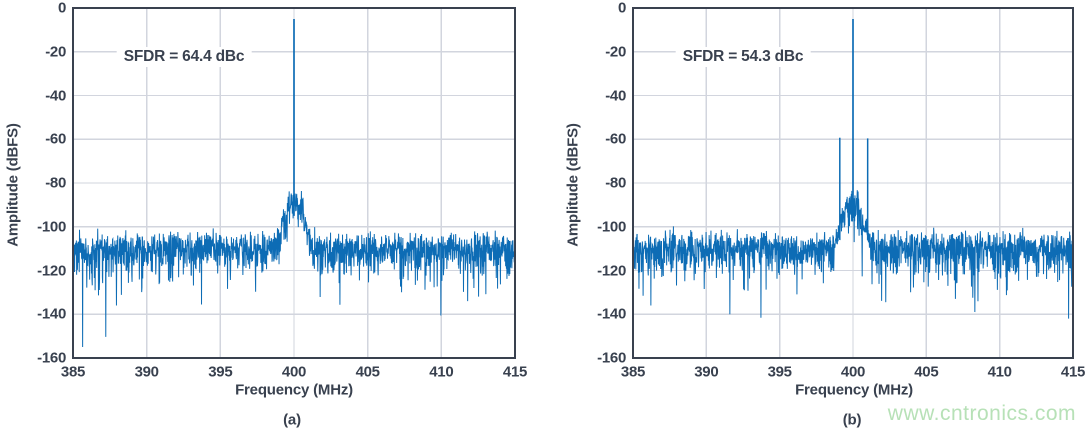 This screenshot has width=1092, height=434. Describe the element at coordinates (854, 390) in the screenshot. I see `x-axis-label-b: Frequency (MHz)` at that location.